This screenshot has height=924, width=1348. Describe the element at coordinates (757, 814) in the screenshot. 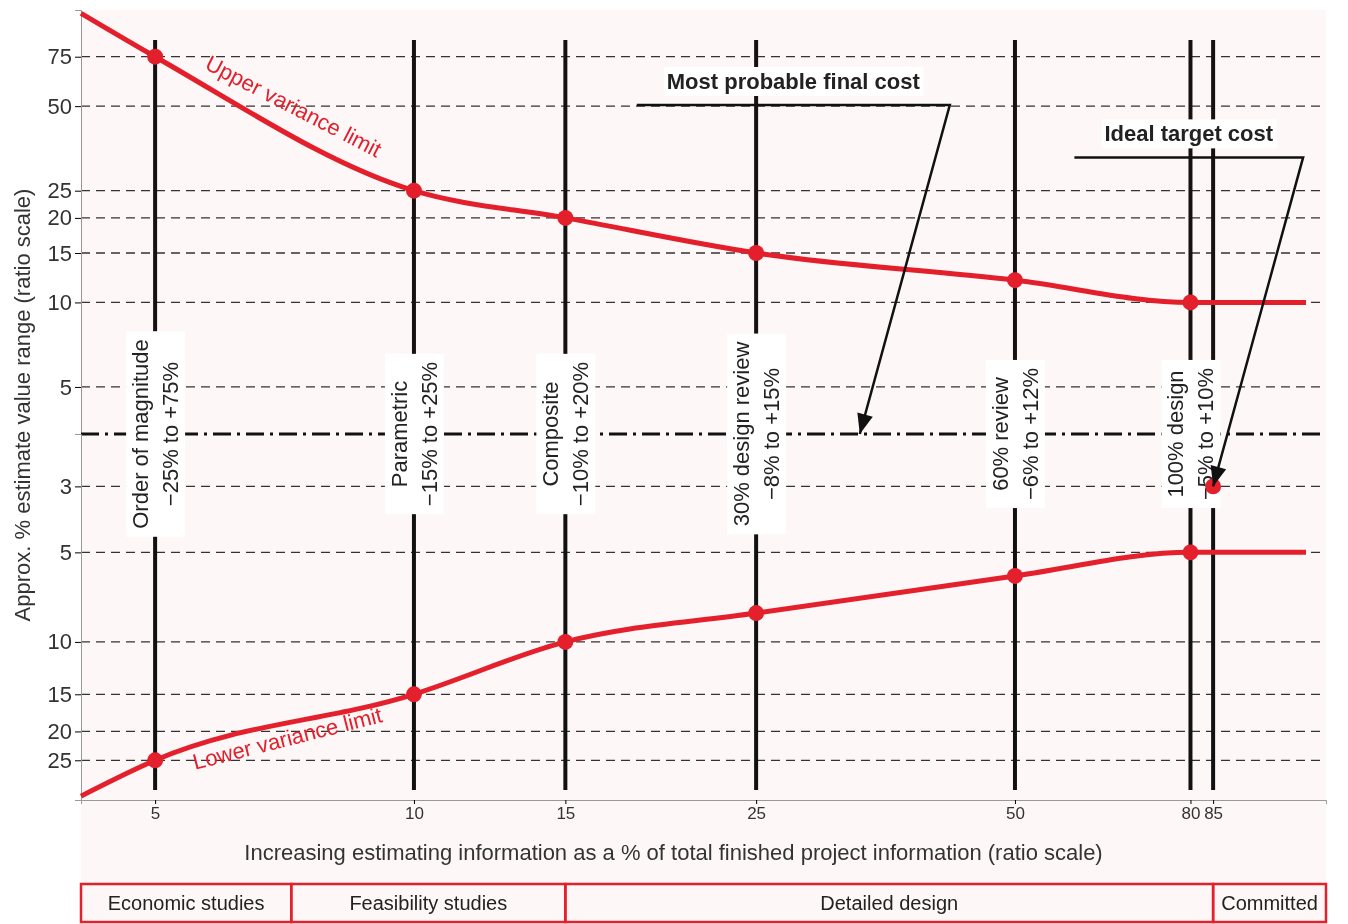

I see `x-tick-label: 25` at that location.